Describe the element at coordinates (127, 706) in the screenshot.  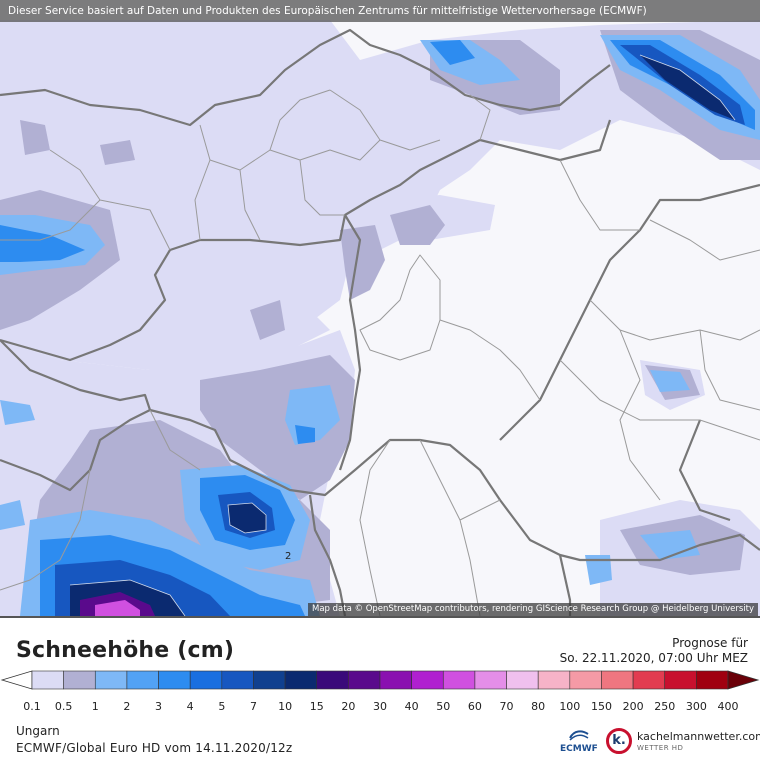
I see `scale-tick-label: 2` at that location.